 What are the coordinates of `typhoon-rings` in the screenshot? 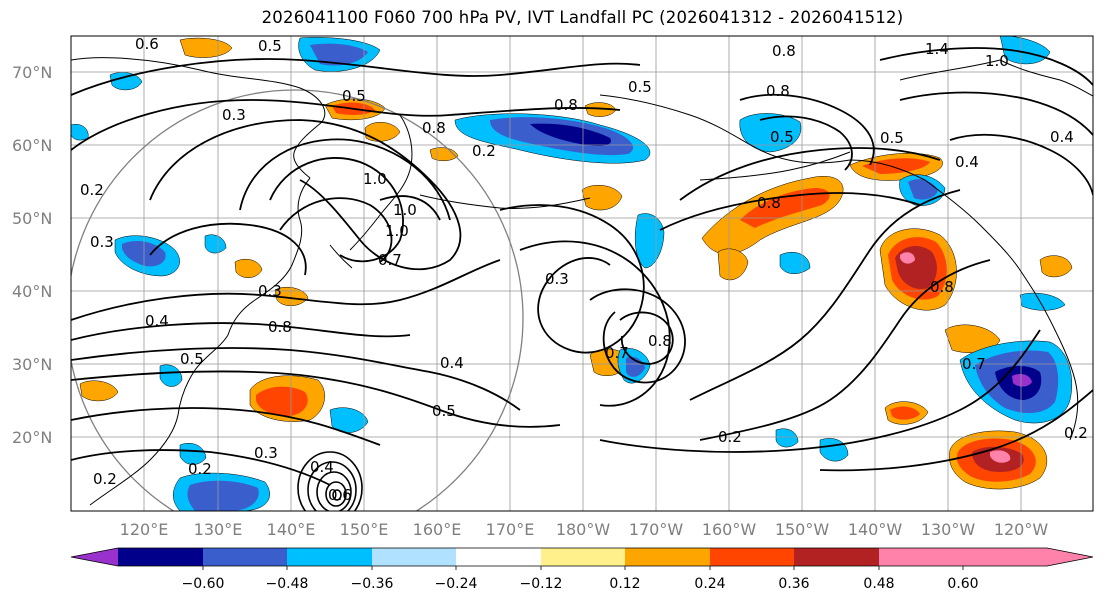 It's located at (330, 481).